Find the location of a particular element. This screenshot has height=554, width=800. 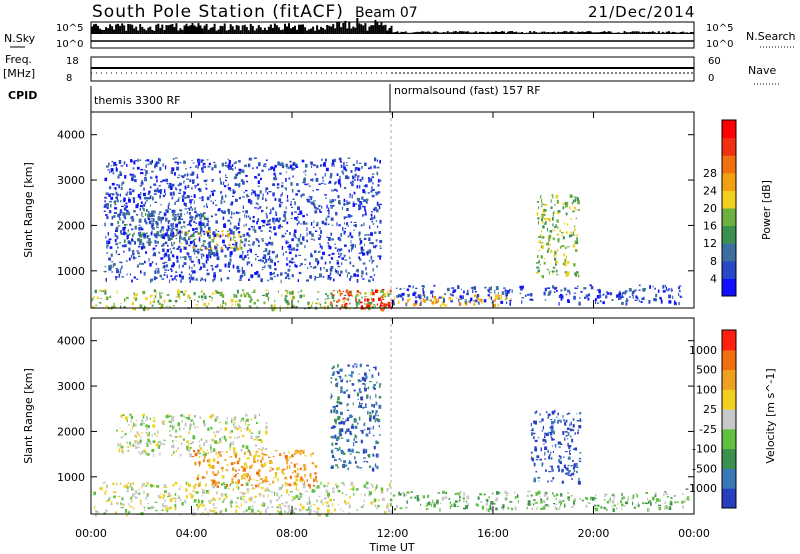

colorbar-frame is located at coordinates (729, 419).